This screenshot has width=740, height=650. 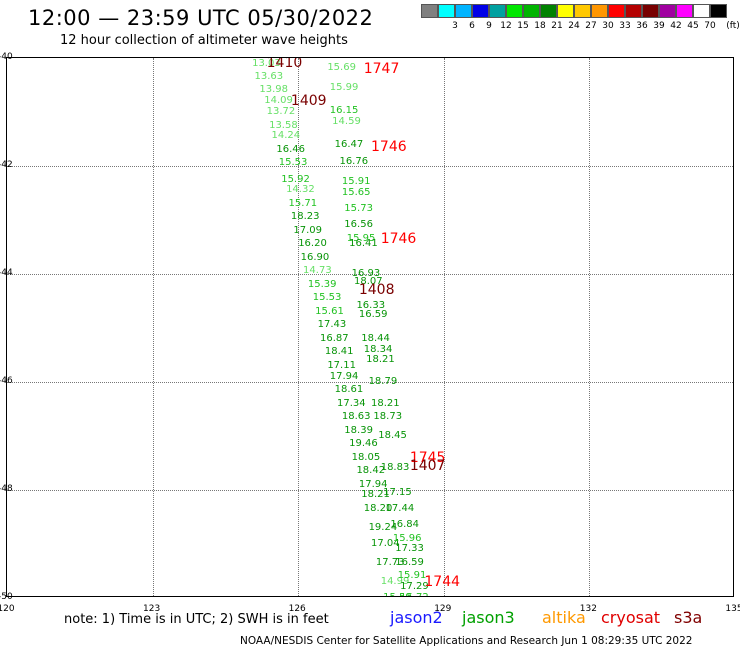 I want to click on pass-time-label: 1410, so click(x=284, y=64).